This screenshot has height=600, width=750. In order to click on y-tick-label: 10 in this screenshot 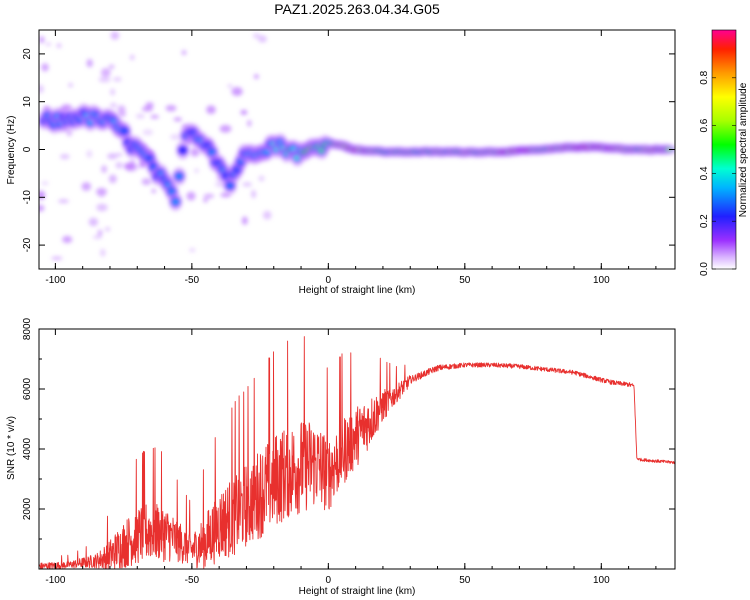, I will do `click(27, 102)`.